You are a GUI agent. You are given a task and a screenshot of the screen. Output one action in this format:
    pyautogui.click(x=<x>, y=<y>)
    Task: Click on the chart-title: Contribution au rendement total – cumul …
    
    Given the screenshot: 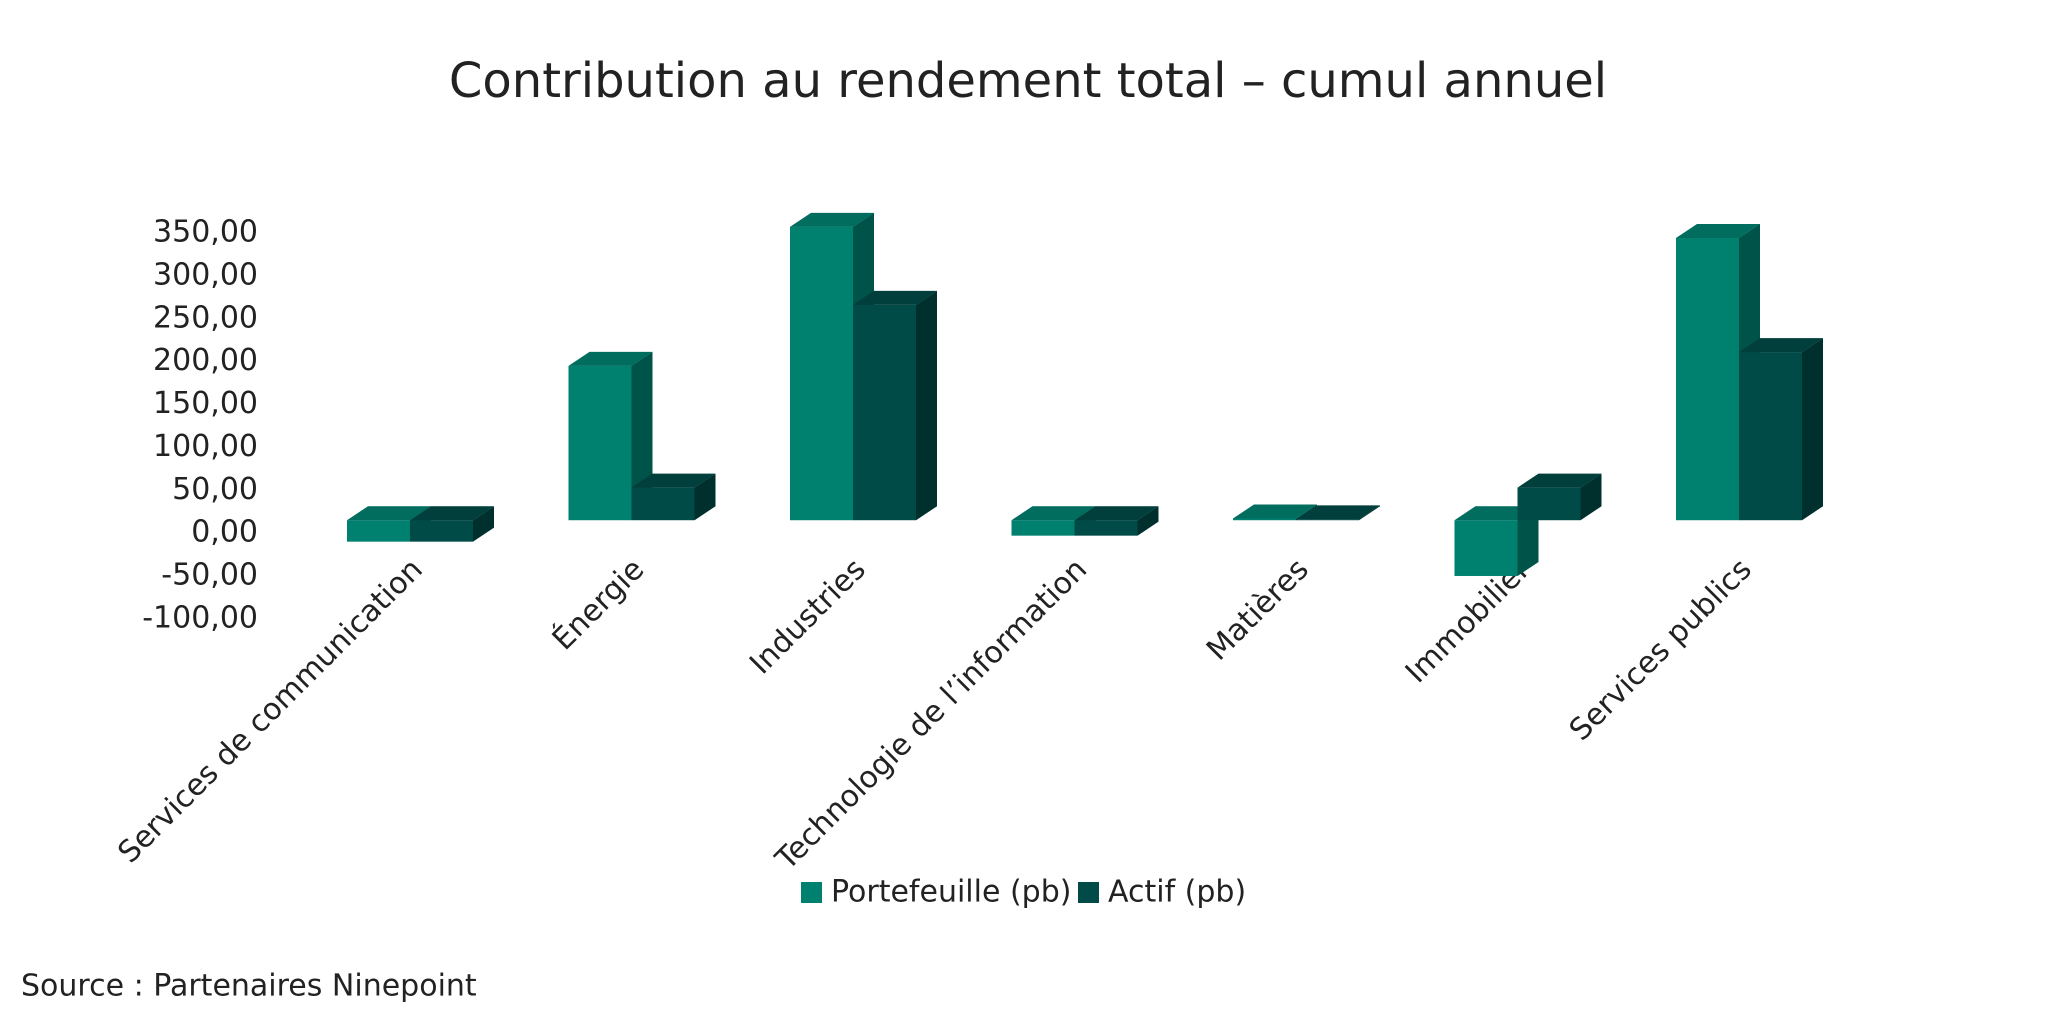 What is the action you would take?
    pyautogui.click(x=1028, y=81)
    